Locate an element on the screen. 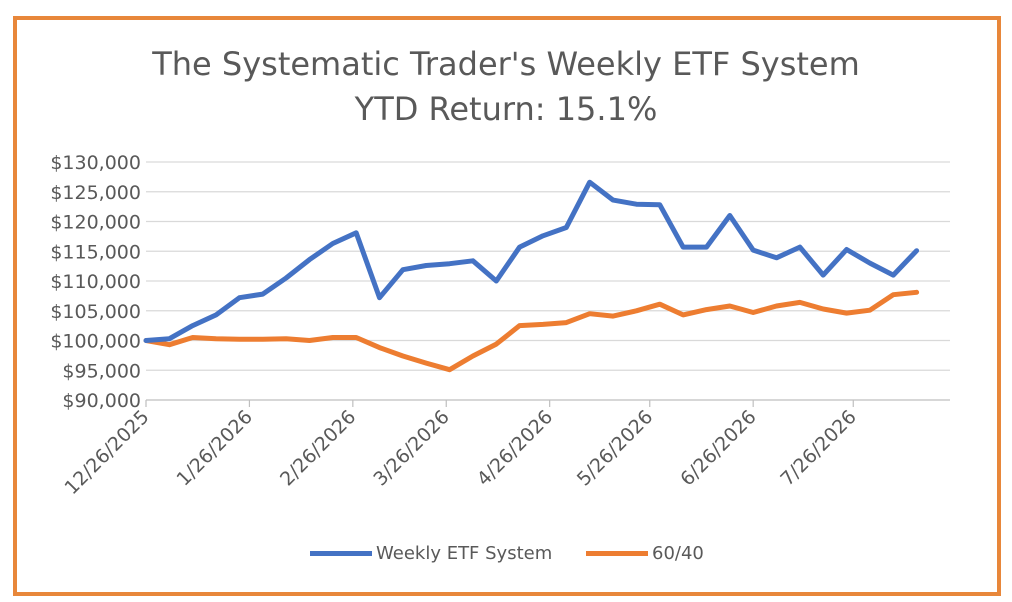  x-tick-label: 1/26/2026 is located at coordinates (215, 448).